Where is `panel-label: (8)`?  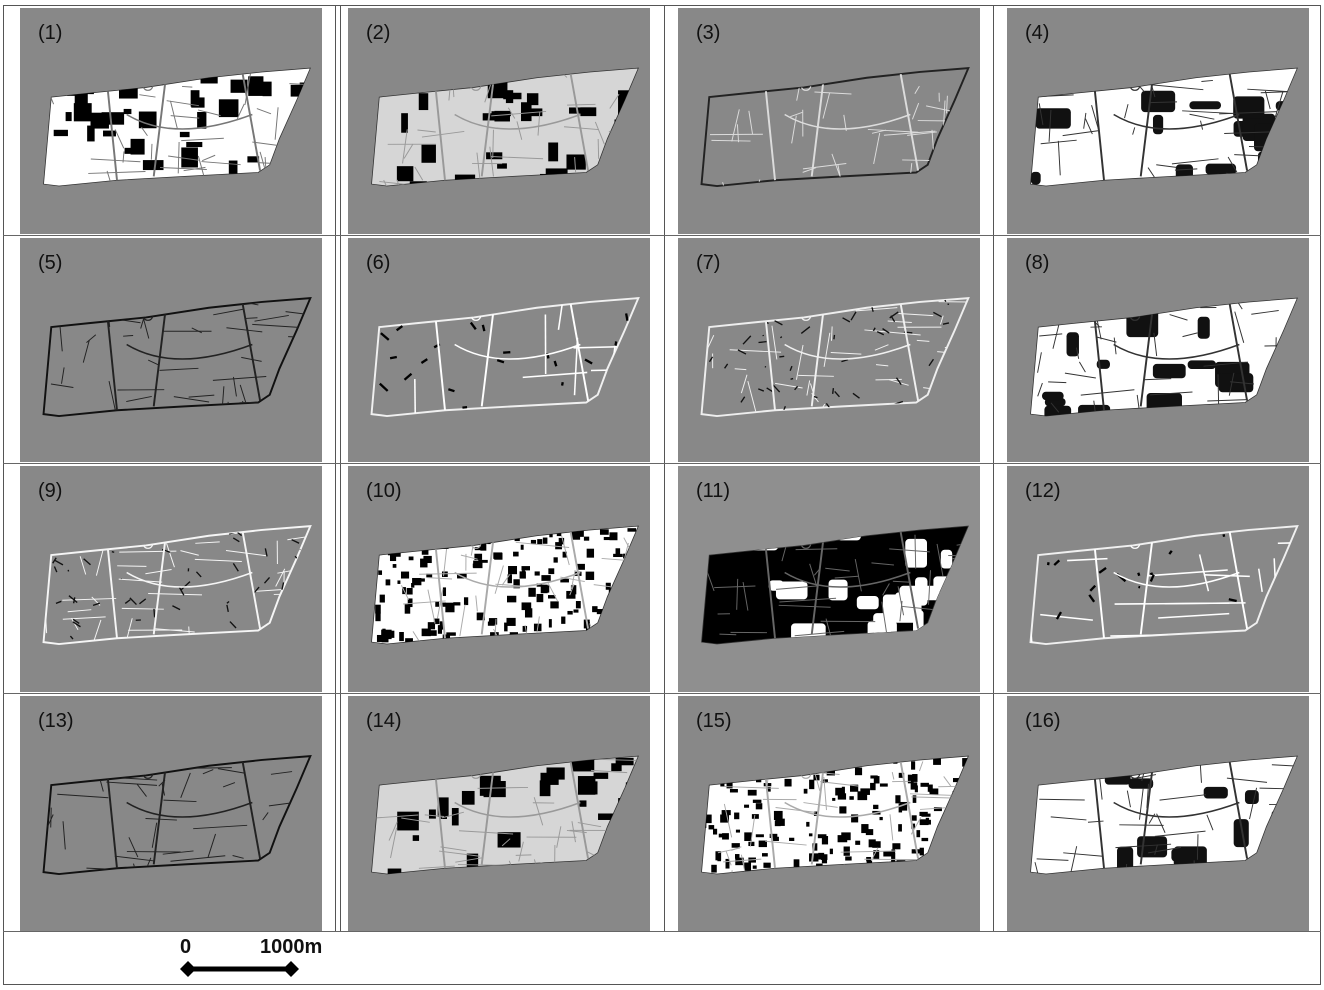 panel-label: (8) is located at coordinates (1037, 263).